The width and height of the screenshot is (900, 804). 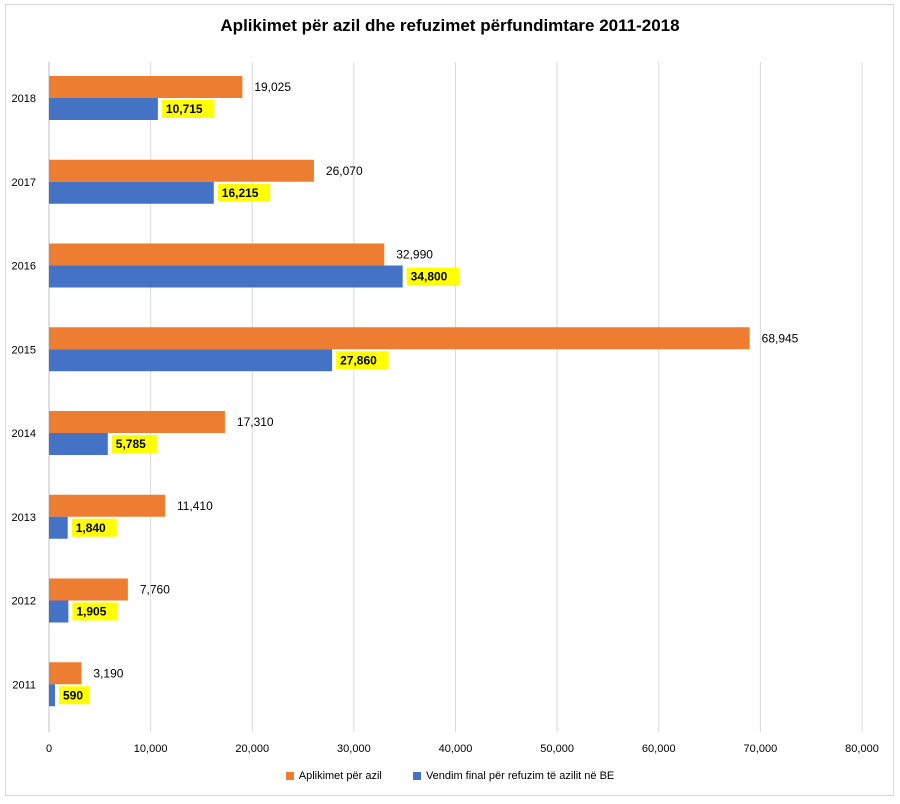 I want to click on data-label-applications: 19,025, so click(x=272, y=87).